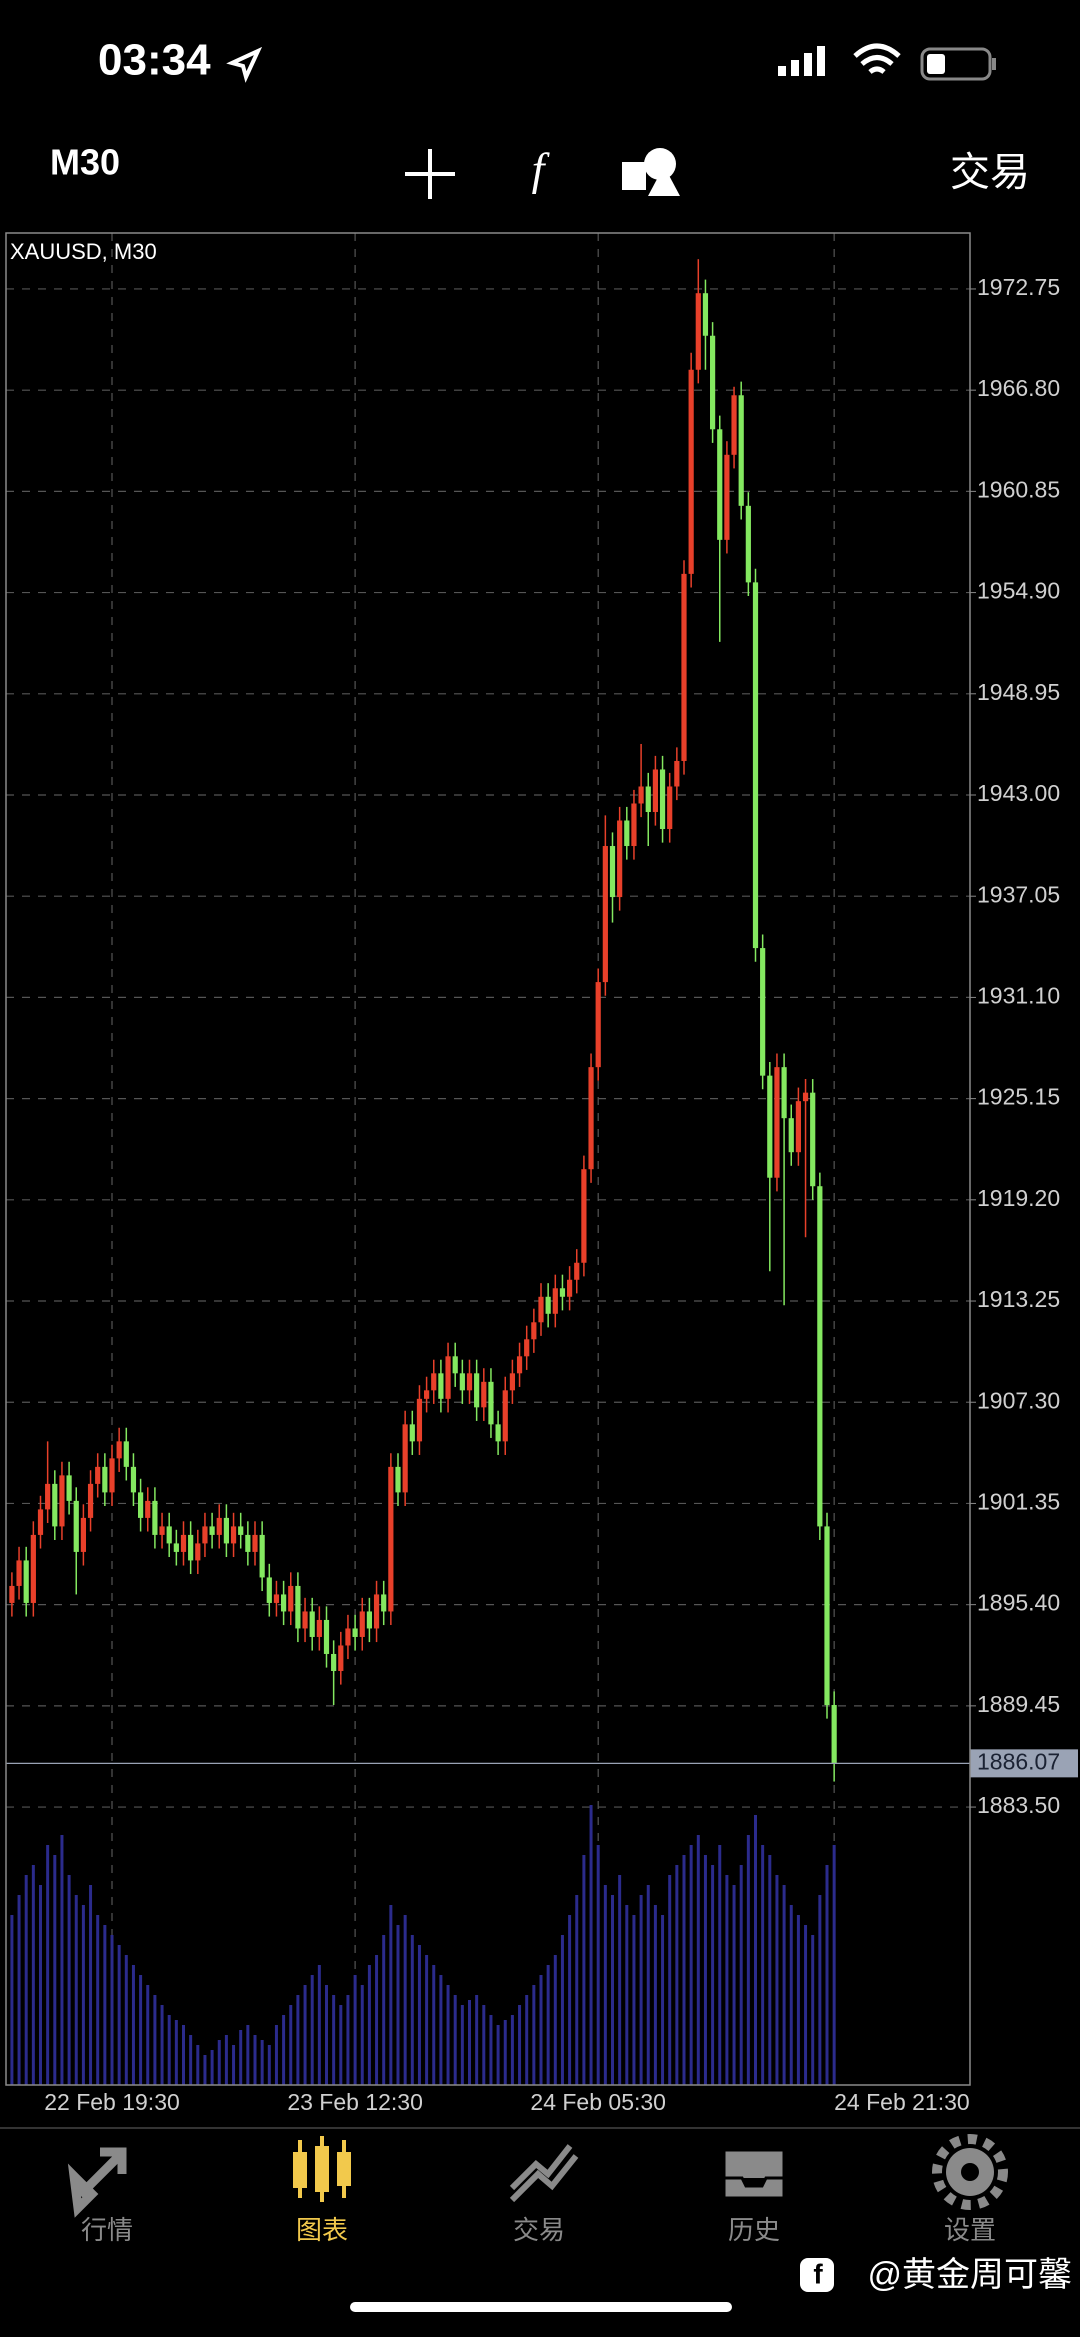  What do you see at coordinates (322, 2230) in the screenshot?
I see `tab-label: 图表` at bounding box center [322, 2230].